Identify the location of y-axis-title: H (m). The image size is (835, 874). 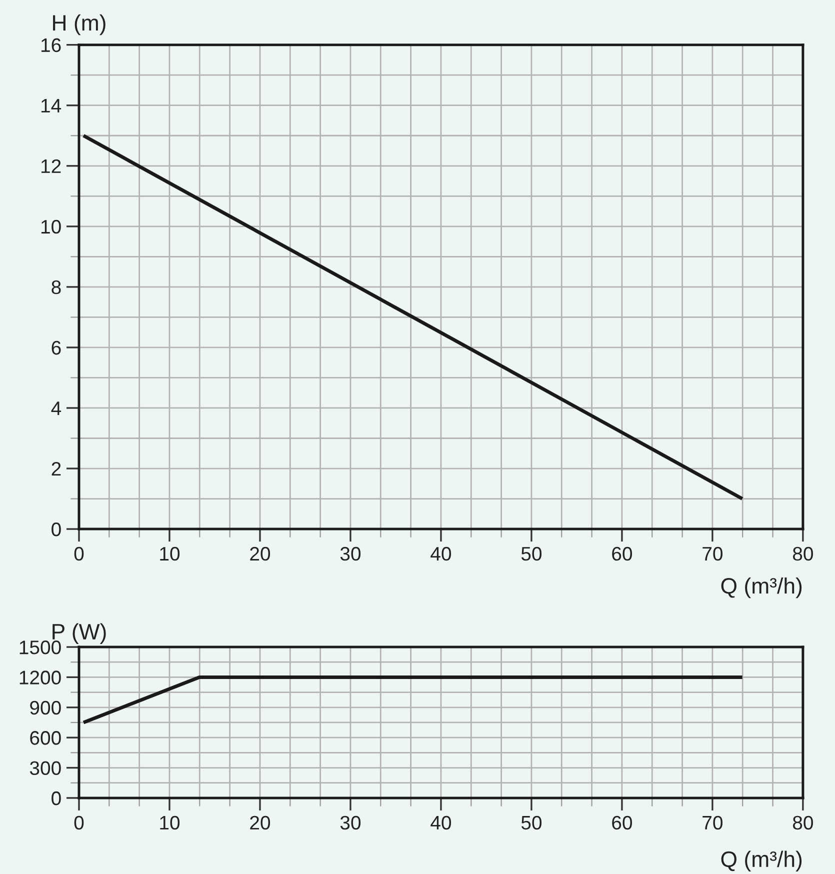
(79, 25).